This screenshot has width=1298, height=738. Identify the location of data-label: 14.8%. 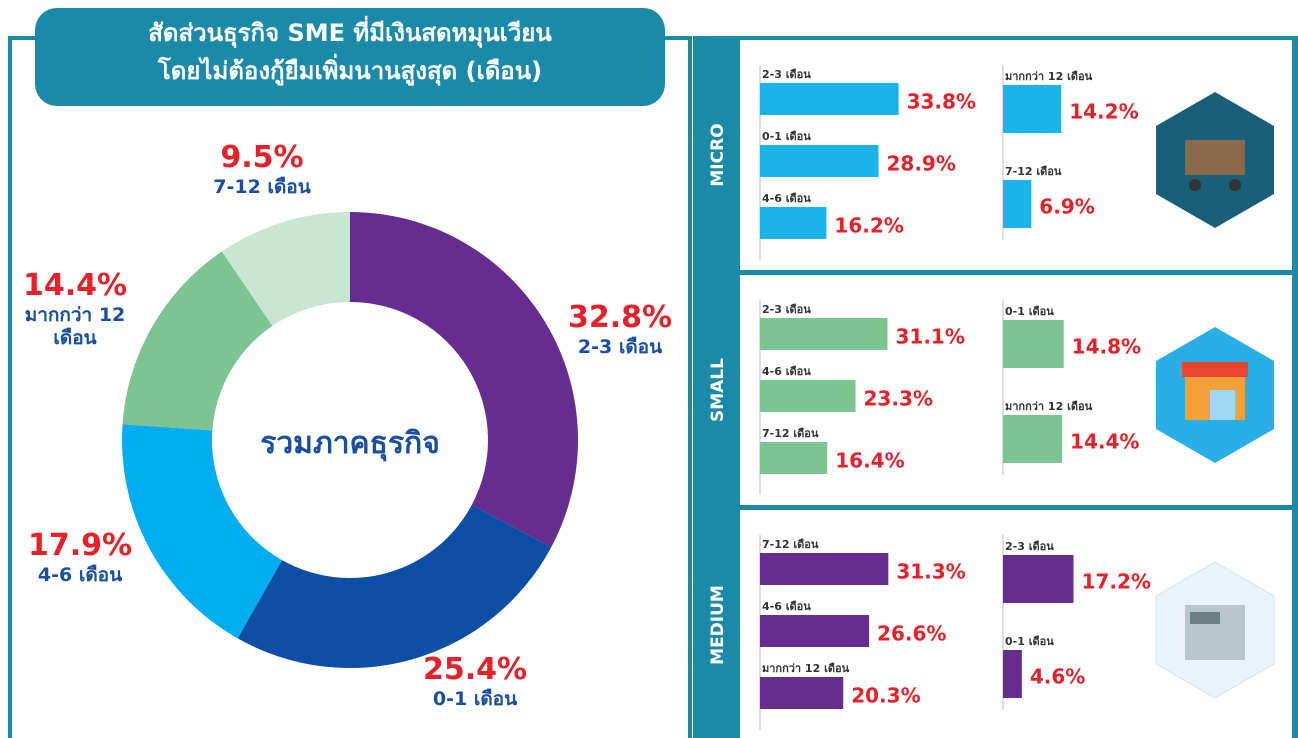
(1106, 347).